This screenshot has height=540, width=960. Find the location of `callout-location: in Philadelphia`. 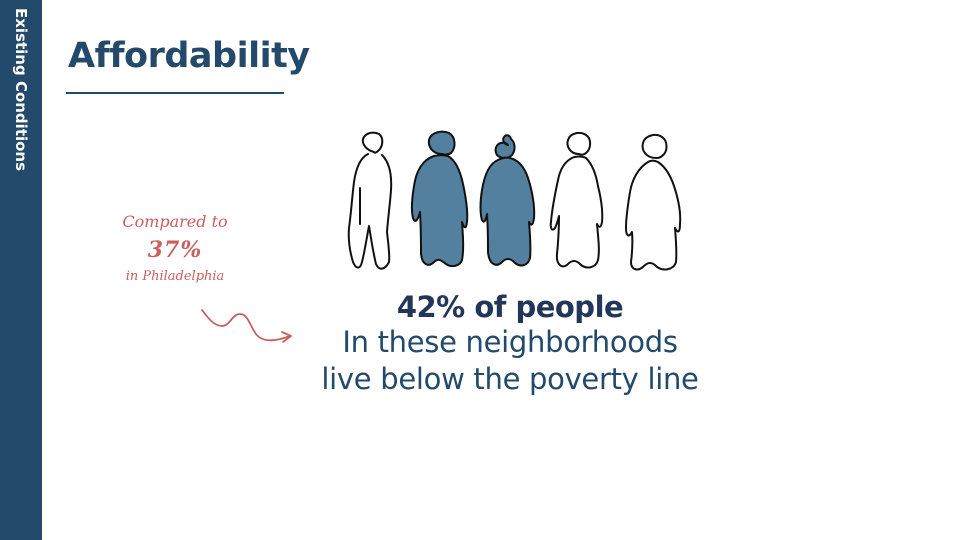

callout-location: in Philadelphia is located at coordinates (175, 276).